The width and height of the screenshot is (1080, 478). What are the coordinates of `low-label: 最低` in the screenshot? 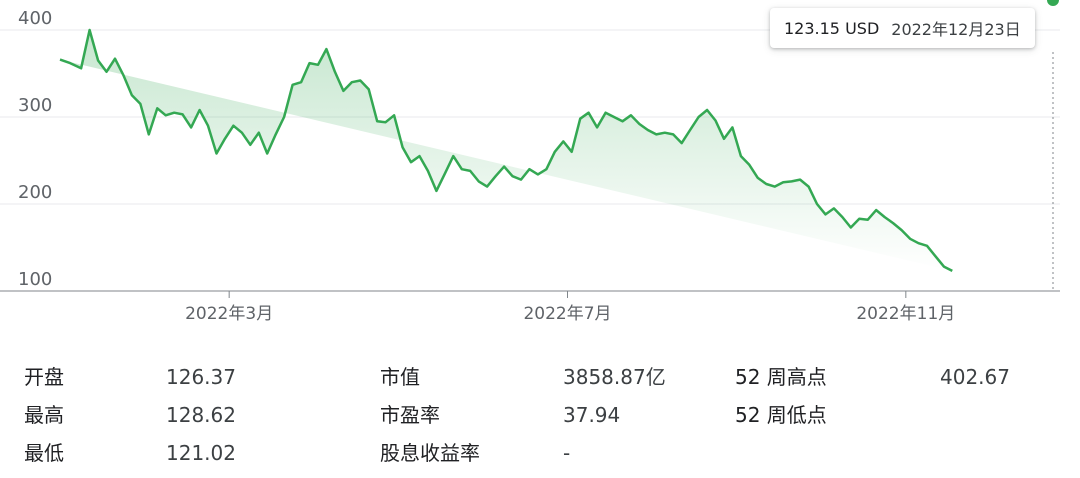 It's located at (44, 453).